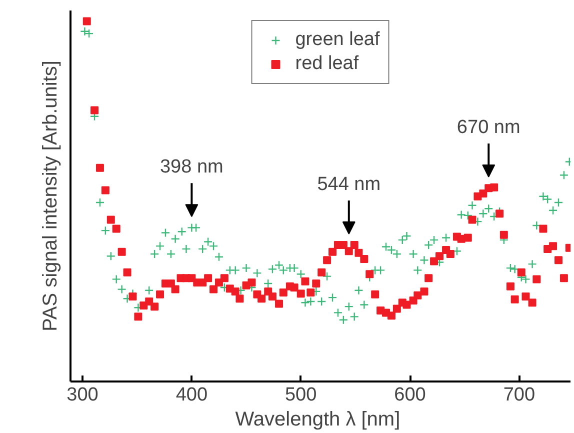  Describe the element at coordinates (337, 40) in the screenshot. I see `legend-label: green leaf` at that location.